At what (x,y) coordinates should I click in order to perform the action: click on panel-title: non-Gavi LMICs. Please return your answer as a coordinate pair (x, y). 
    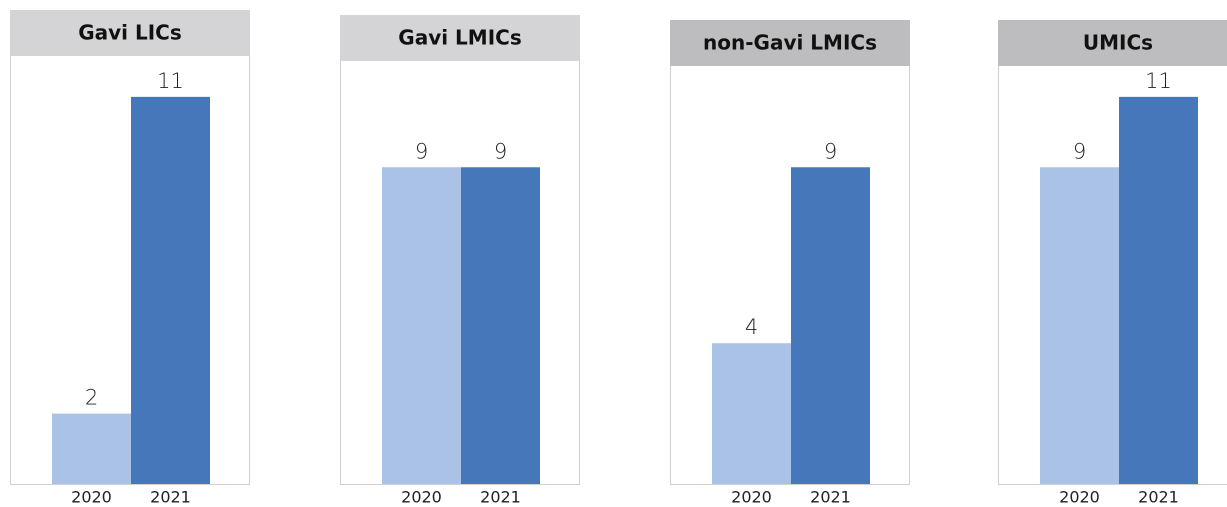
    Looking at the image, I should click on (790, 43).